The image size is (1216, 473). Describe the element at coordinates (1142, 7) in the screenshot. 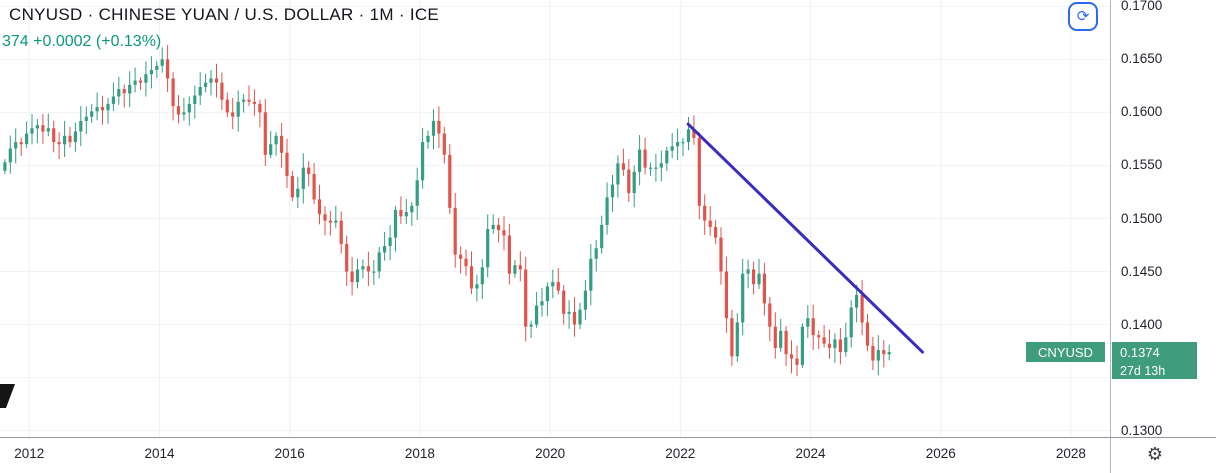

I see `price-axis-label: 0.1700` at that location.